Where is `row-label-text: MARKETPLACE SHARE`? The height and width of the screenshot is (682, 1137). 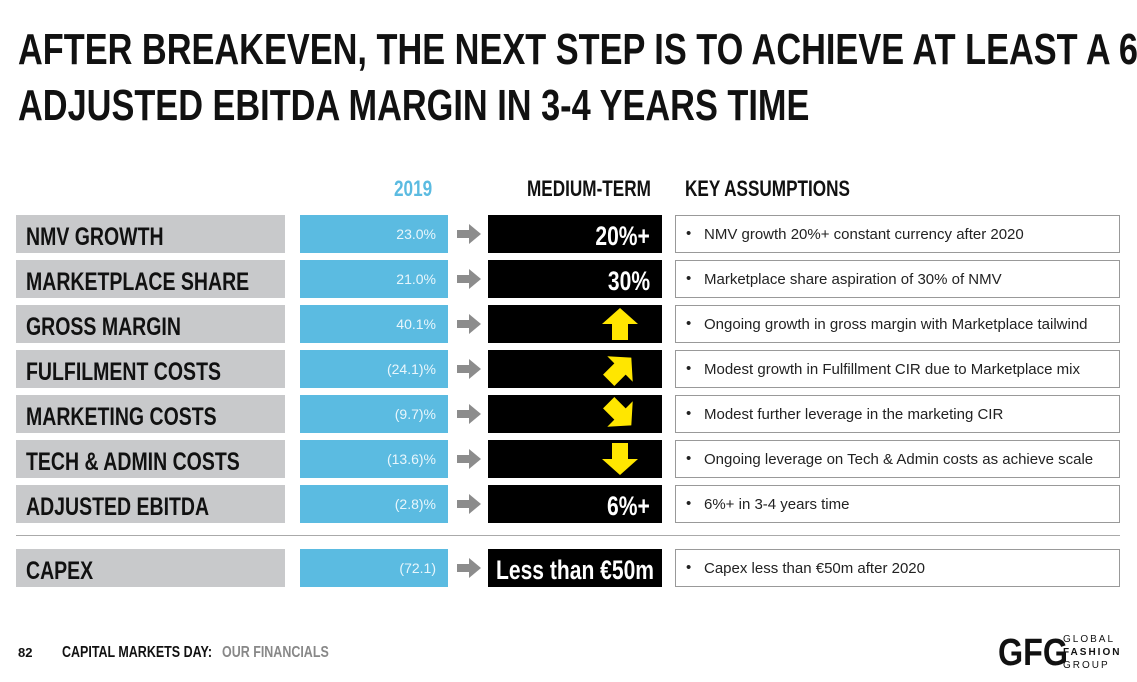 row-label-text: MARKETPLACE SHARE is located at coordinates (138, 282).